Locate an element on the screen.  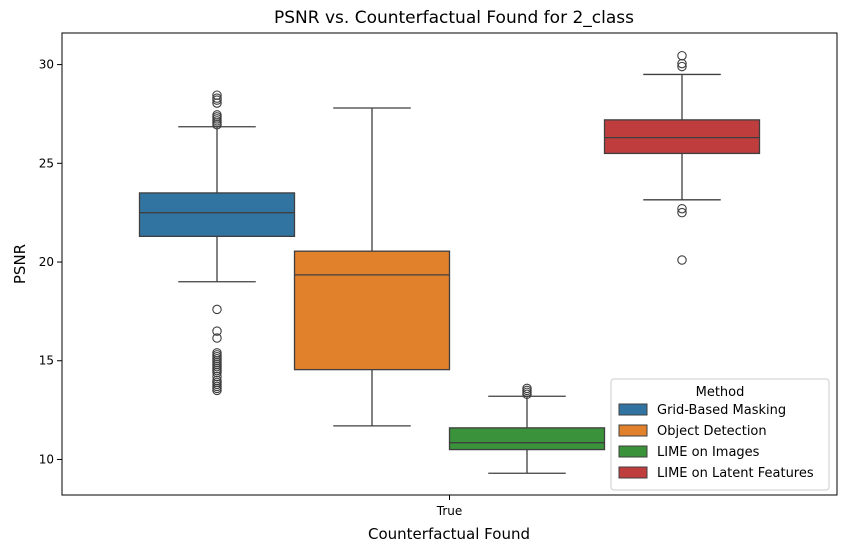
y-tick-label: 10 is located at coordinates (46, 459).